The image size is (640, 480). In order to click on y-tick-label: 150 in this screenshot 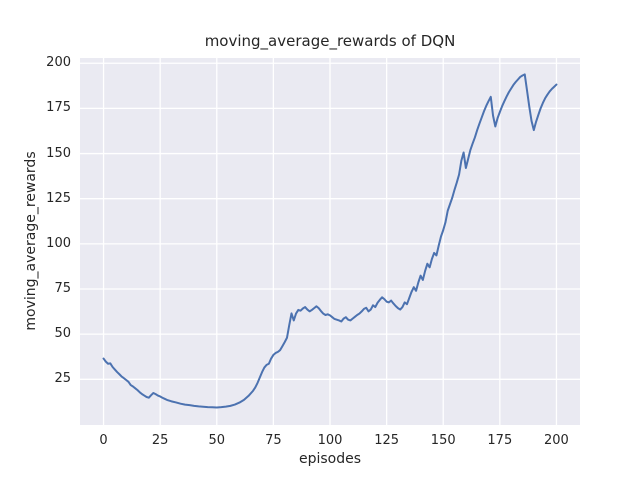, I will do `click(58, 153)`.